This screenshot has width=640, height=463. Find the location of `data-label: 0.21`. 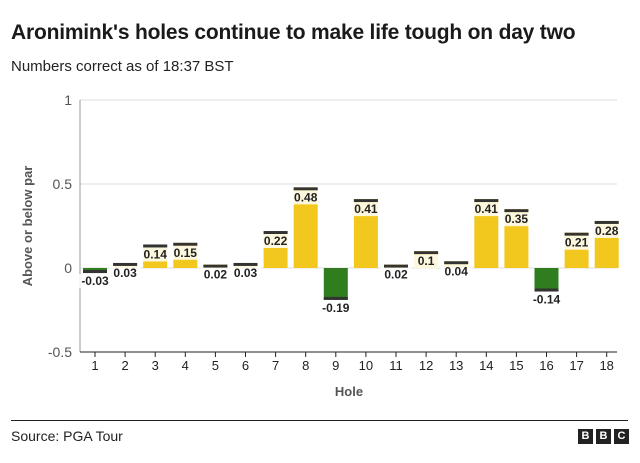

data-label: 0.21 is located at coordinates (577, 243).